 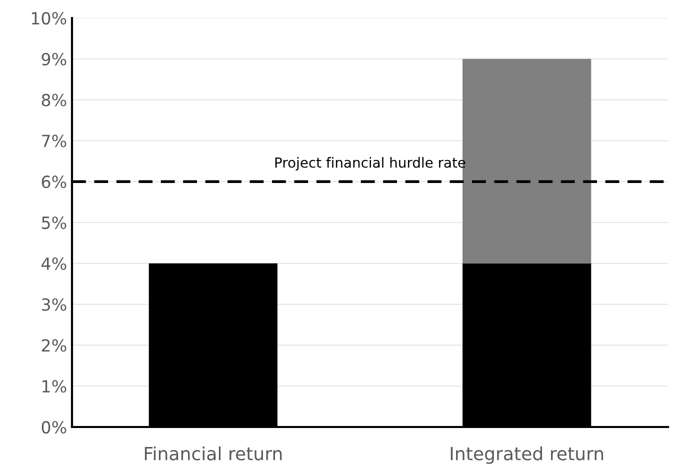 What do you see at coordinates (370, 163) in the screenshot?
I see `ref-line-label: Project financial hurdle rate` at bounding box center [370, 163].